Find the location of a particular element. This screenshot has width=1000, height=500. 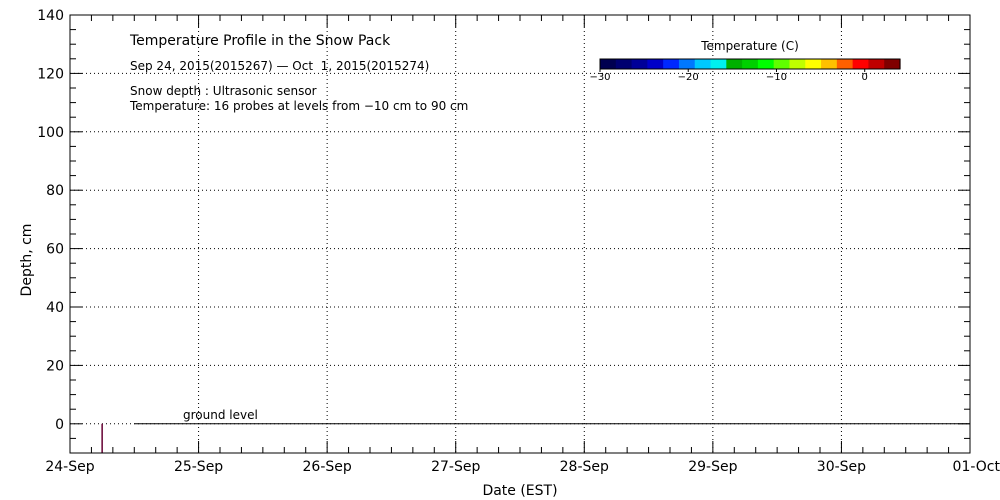

ground-level-line is located at coordinates (520, 438).